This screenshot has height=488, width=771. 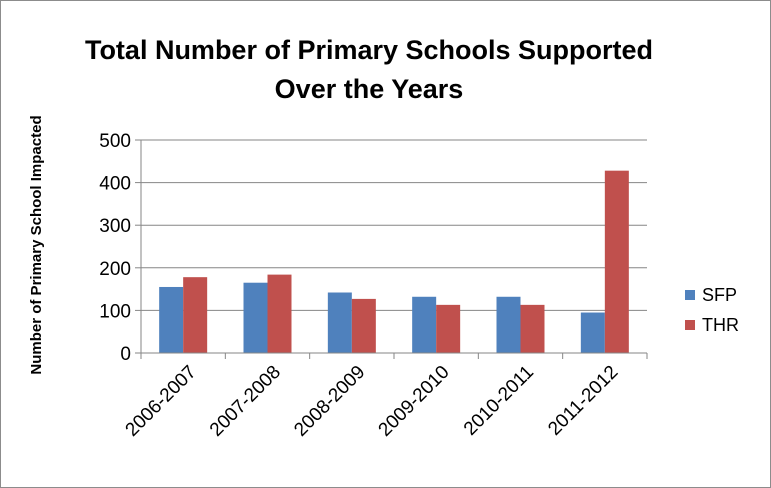 What do you see at coordinates (329, 401) in the screenshot?
I see `x-tick-label: 2008-2009` at bounding box center [329, 401].